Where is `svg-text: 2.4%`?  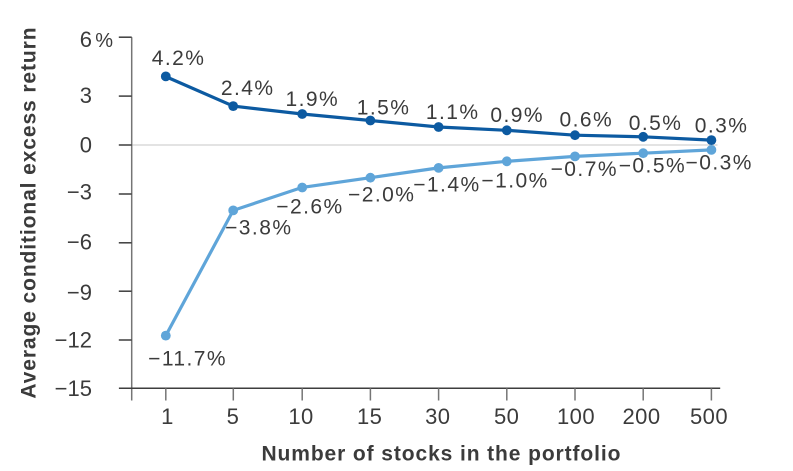
svg-text: 2.4% is located at coordinates (248, 88).